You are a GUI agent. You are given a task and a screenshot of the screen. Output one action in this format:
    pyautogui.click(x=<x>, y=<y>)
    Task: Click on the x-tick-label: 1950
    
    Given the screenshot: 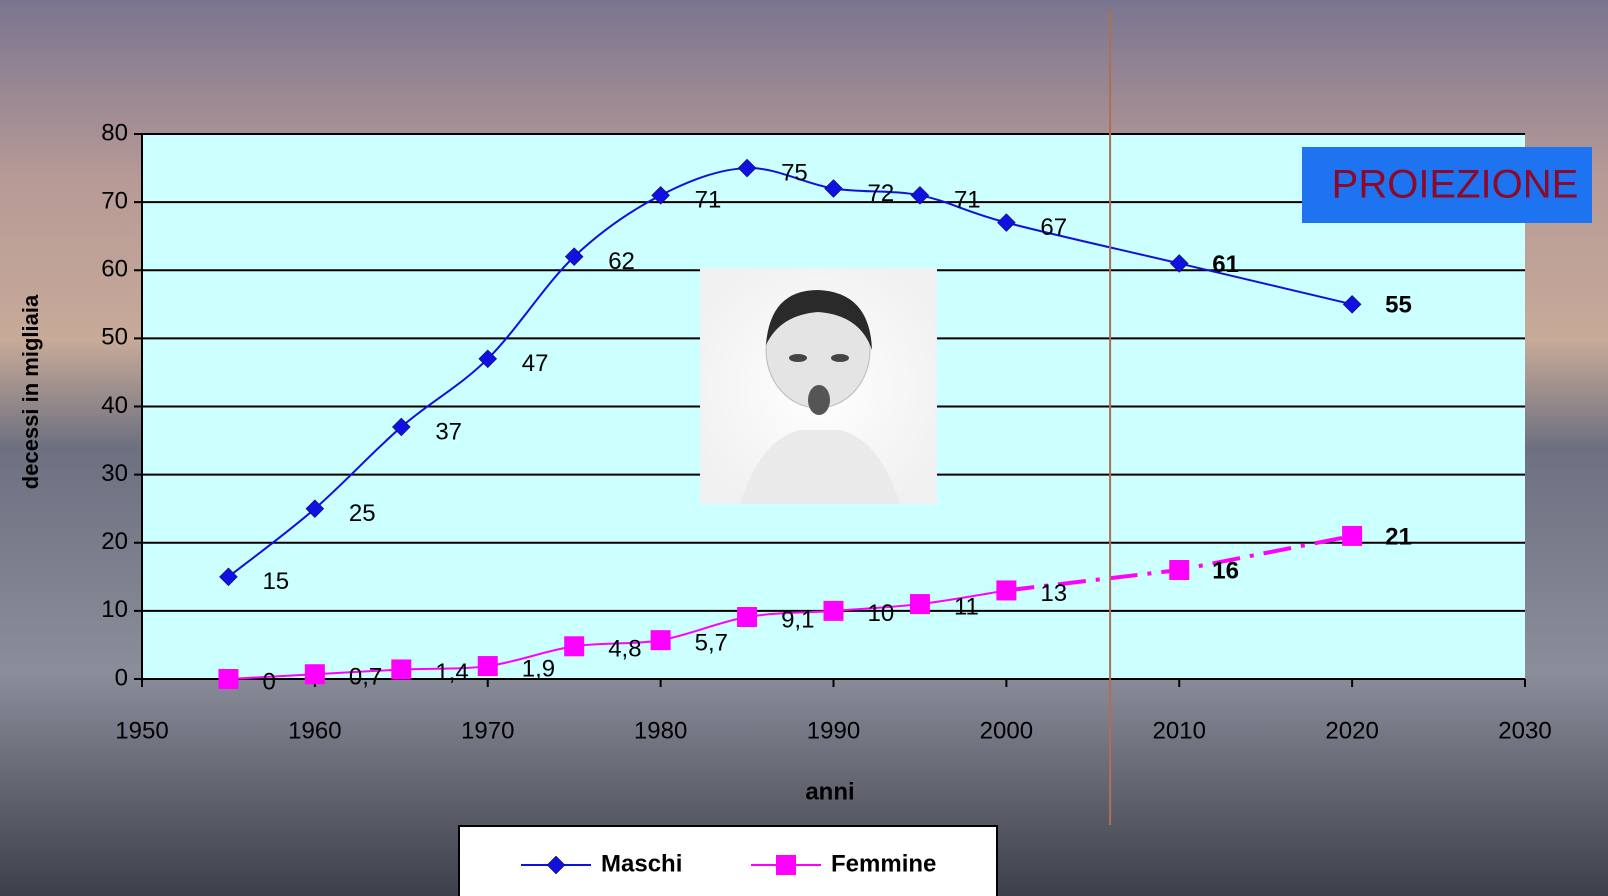 What is the action you would take?
    pyautogui.click(x=141, y=730)
    